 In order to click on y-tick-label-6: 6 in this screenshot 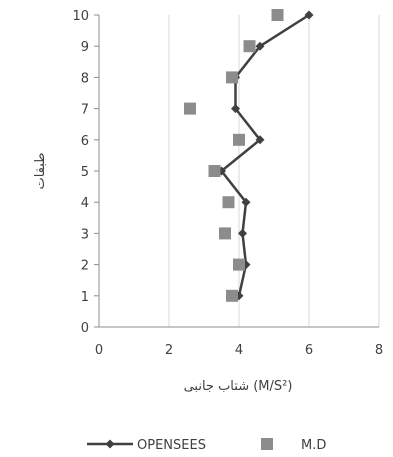, I will do `click(85, 141)`.